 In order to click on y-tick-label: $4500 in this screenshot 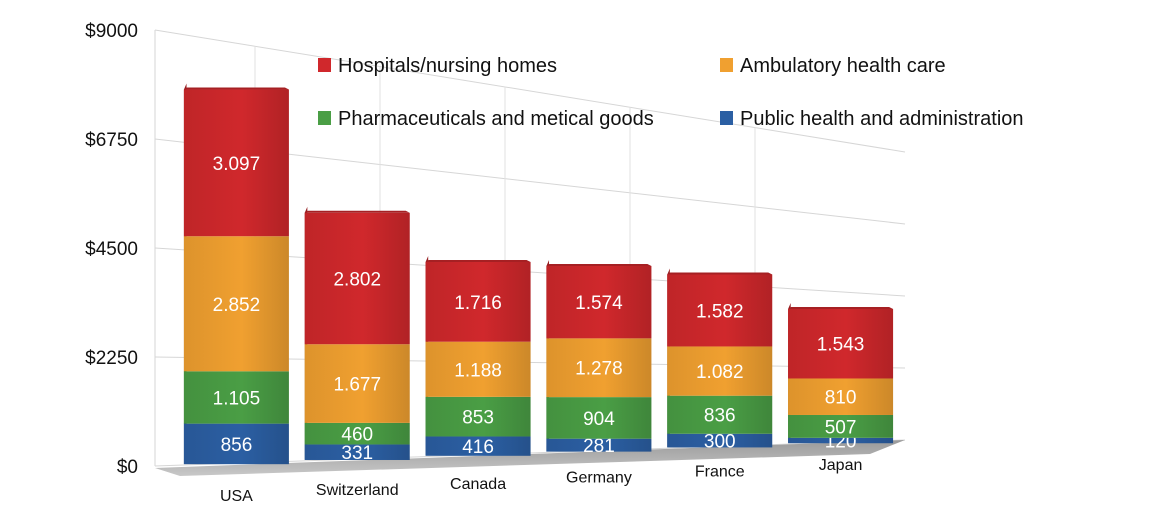, I will do `click(111, 249)`.